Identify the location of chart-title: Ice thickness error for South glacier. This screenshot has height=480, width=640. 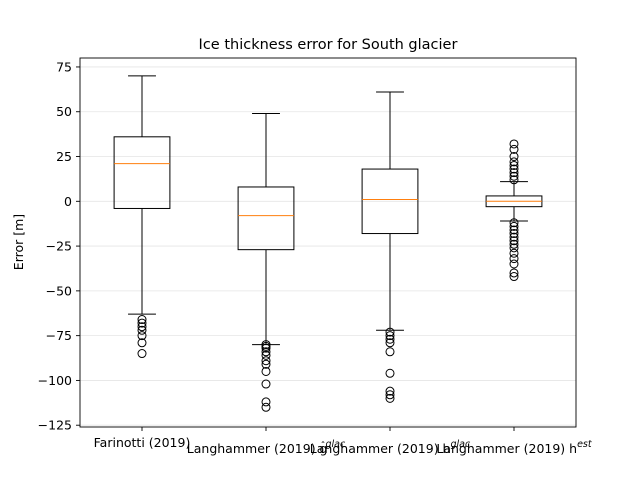
(328, 45).